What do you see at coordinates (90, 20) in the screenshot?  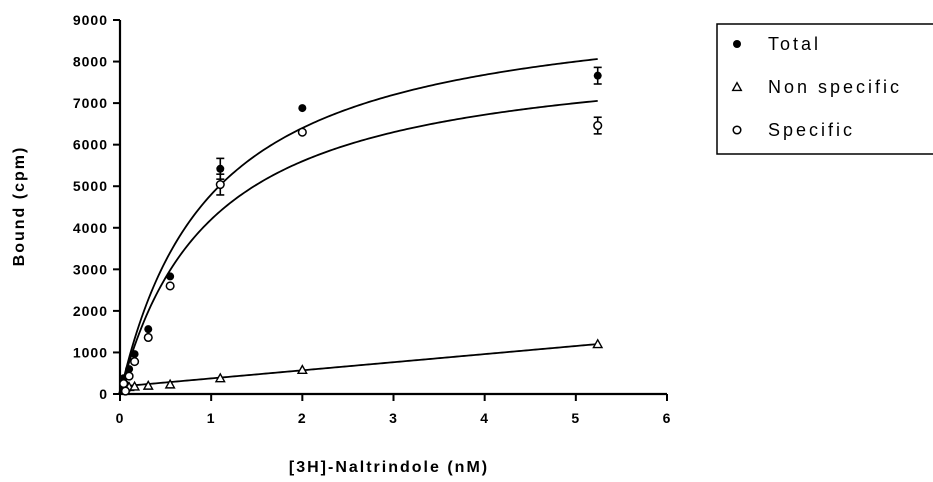 I see `y-tick-label: 9000` at bounding box center [90, 20].